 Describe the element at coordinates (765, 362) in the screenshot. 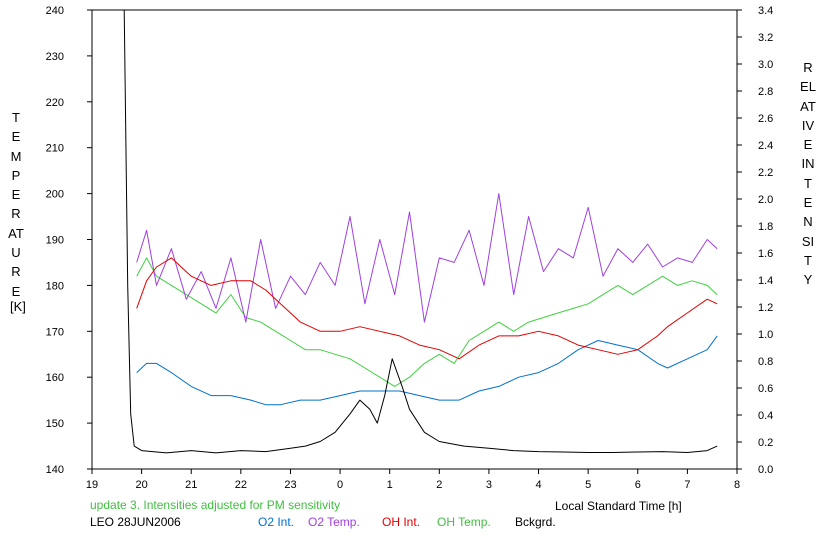

I see `y-right-tick-label: 0.8` at that location.